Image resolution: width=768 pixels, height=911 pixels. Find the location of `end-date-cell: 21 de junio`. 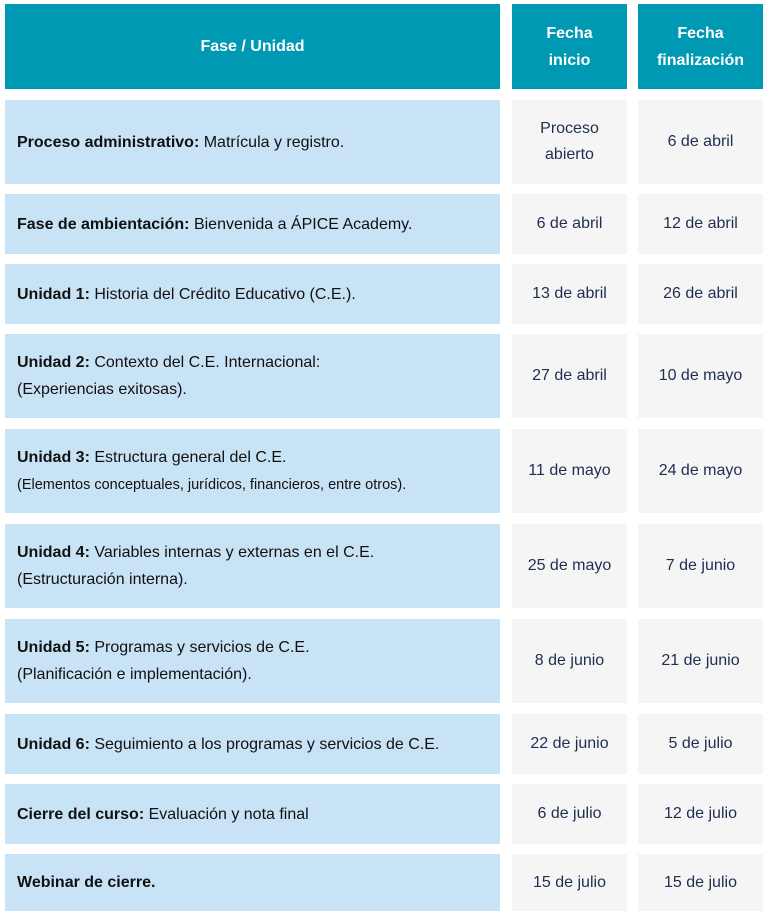

end-date-cell: 21 de junio is located at coordinates (700, 661).